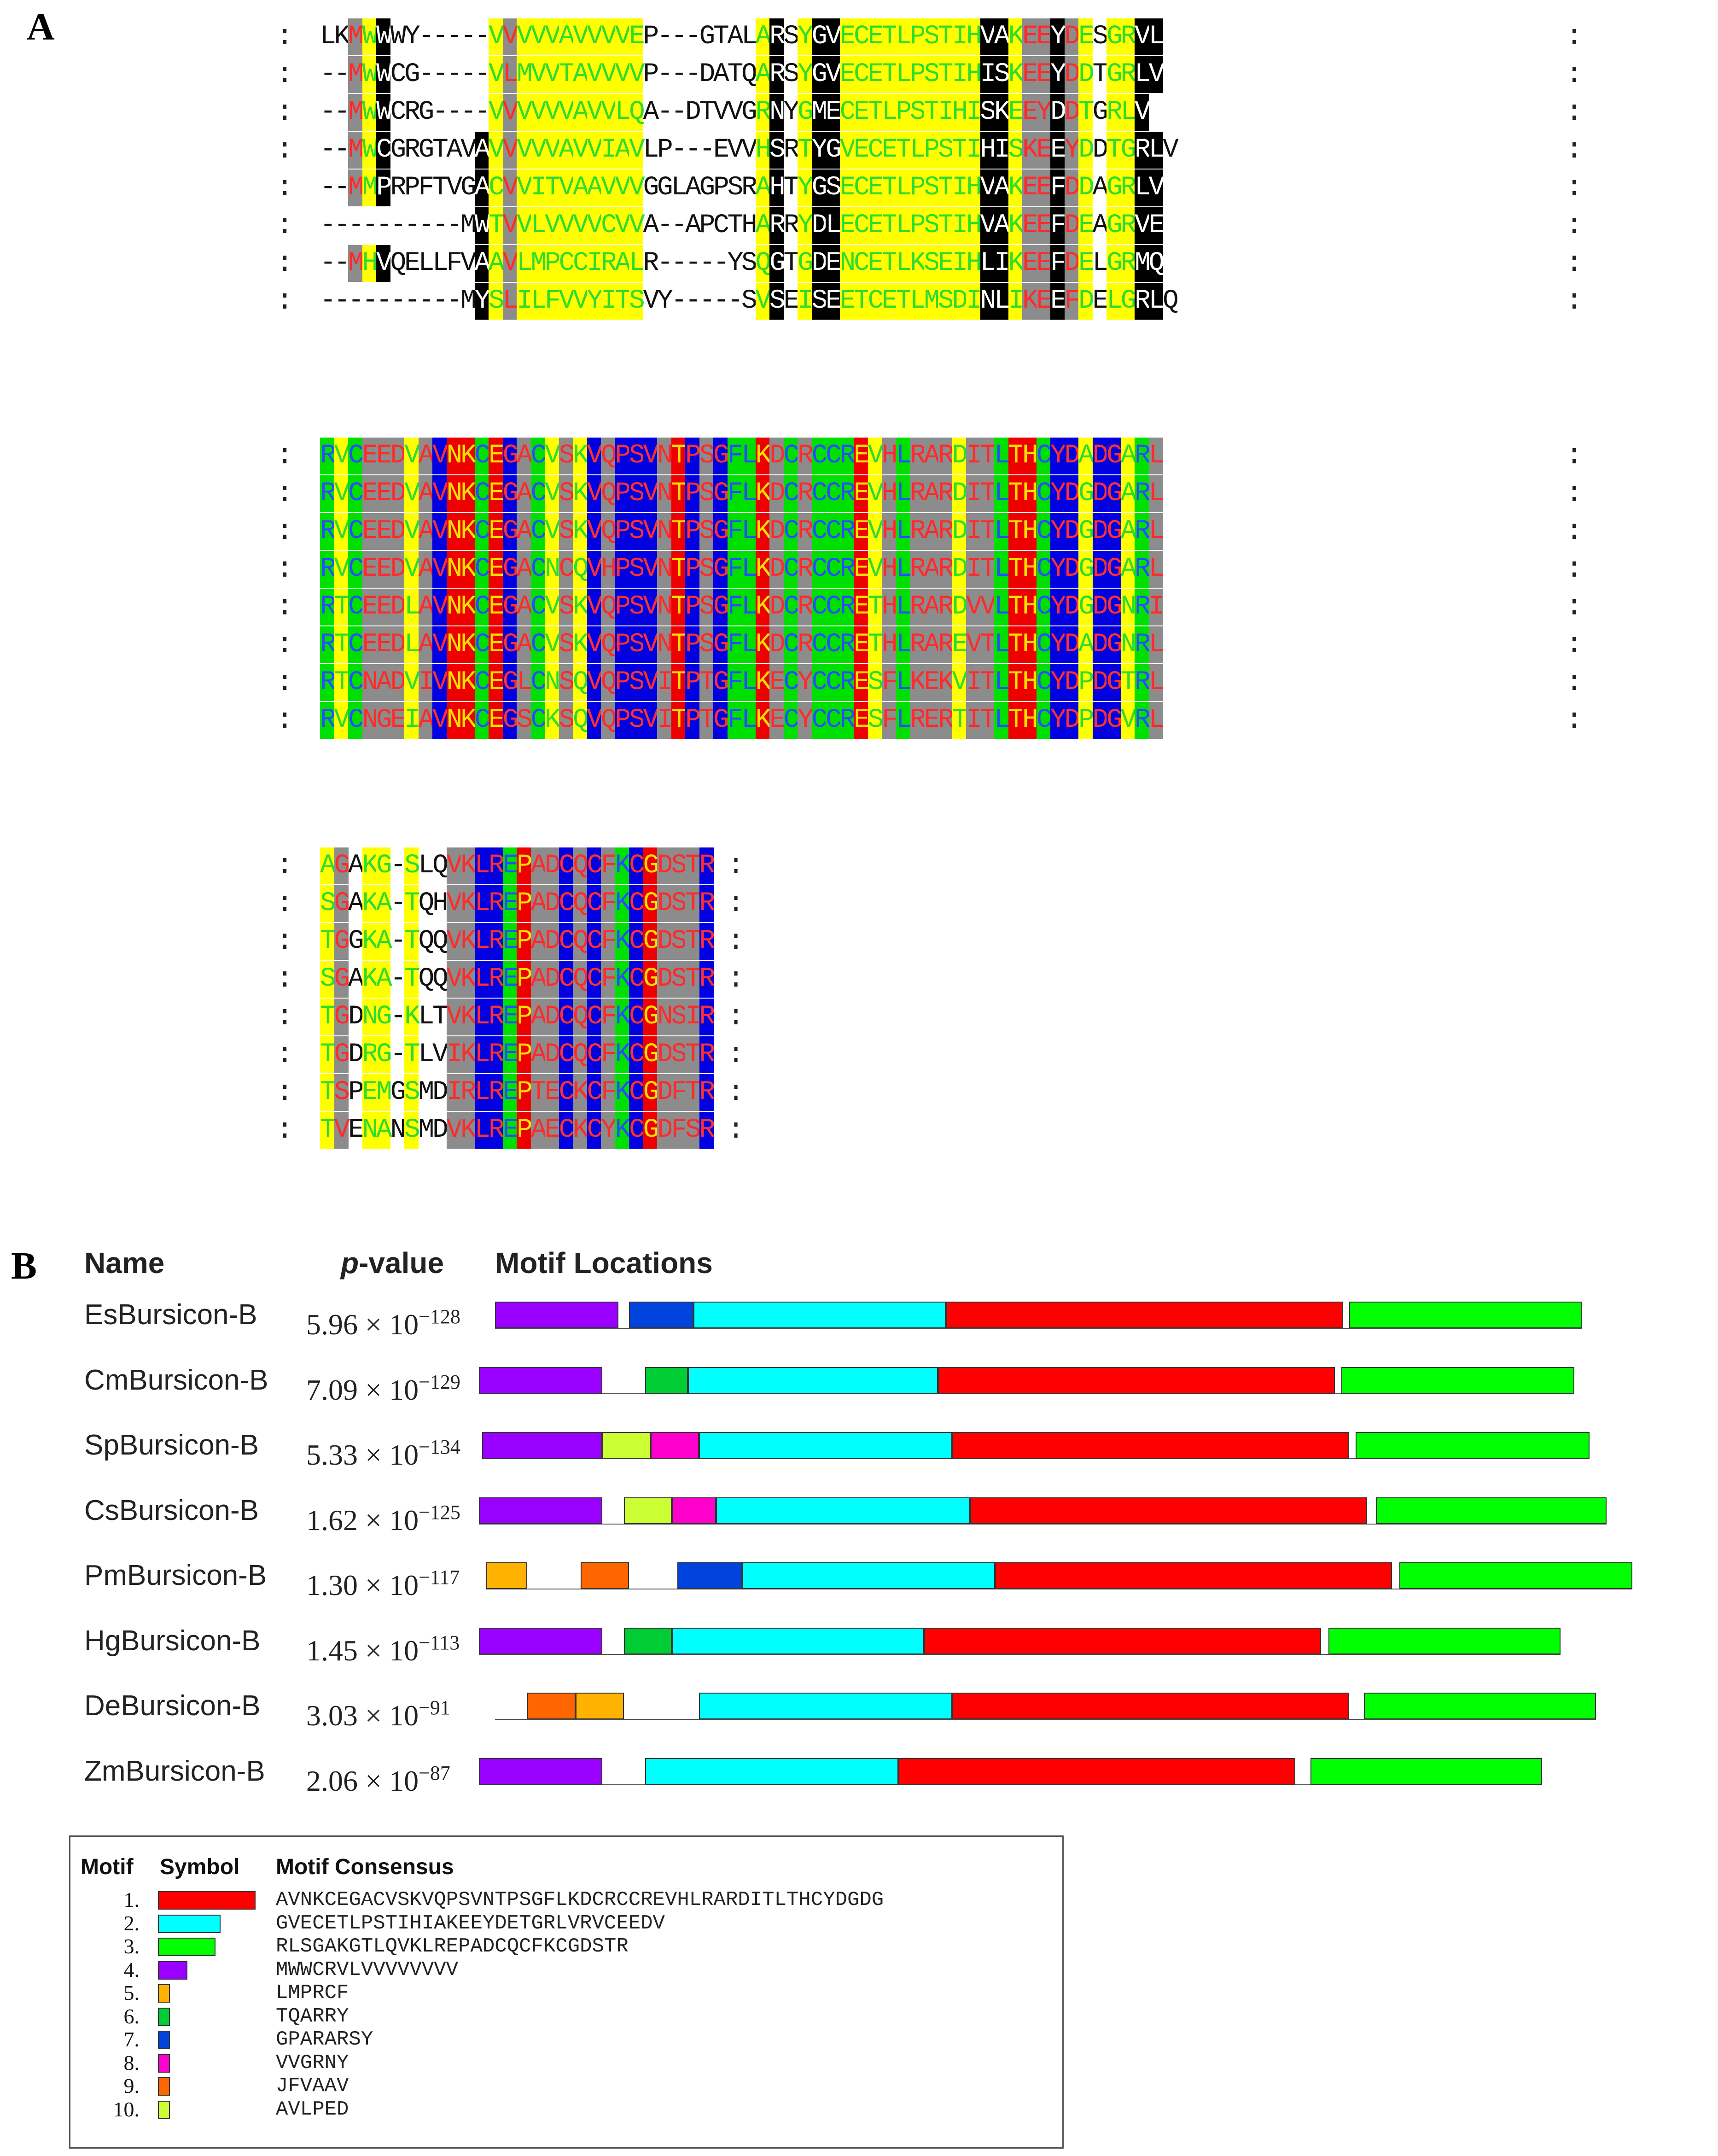 This screenshot has width=1718, height=2156. Describe the element at coordinates (1123, 1640) in the screenshot. I see `motif-1-box` at that location.